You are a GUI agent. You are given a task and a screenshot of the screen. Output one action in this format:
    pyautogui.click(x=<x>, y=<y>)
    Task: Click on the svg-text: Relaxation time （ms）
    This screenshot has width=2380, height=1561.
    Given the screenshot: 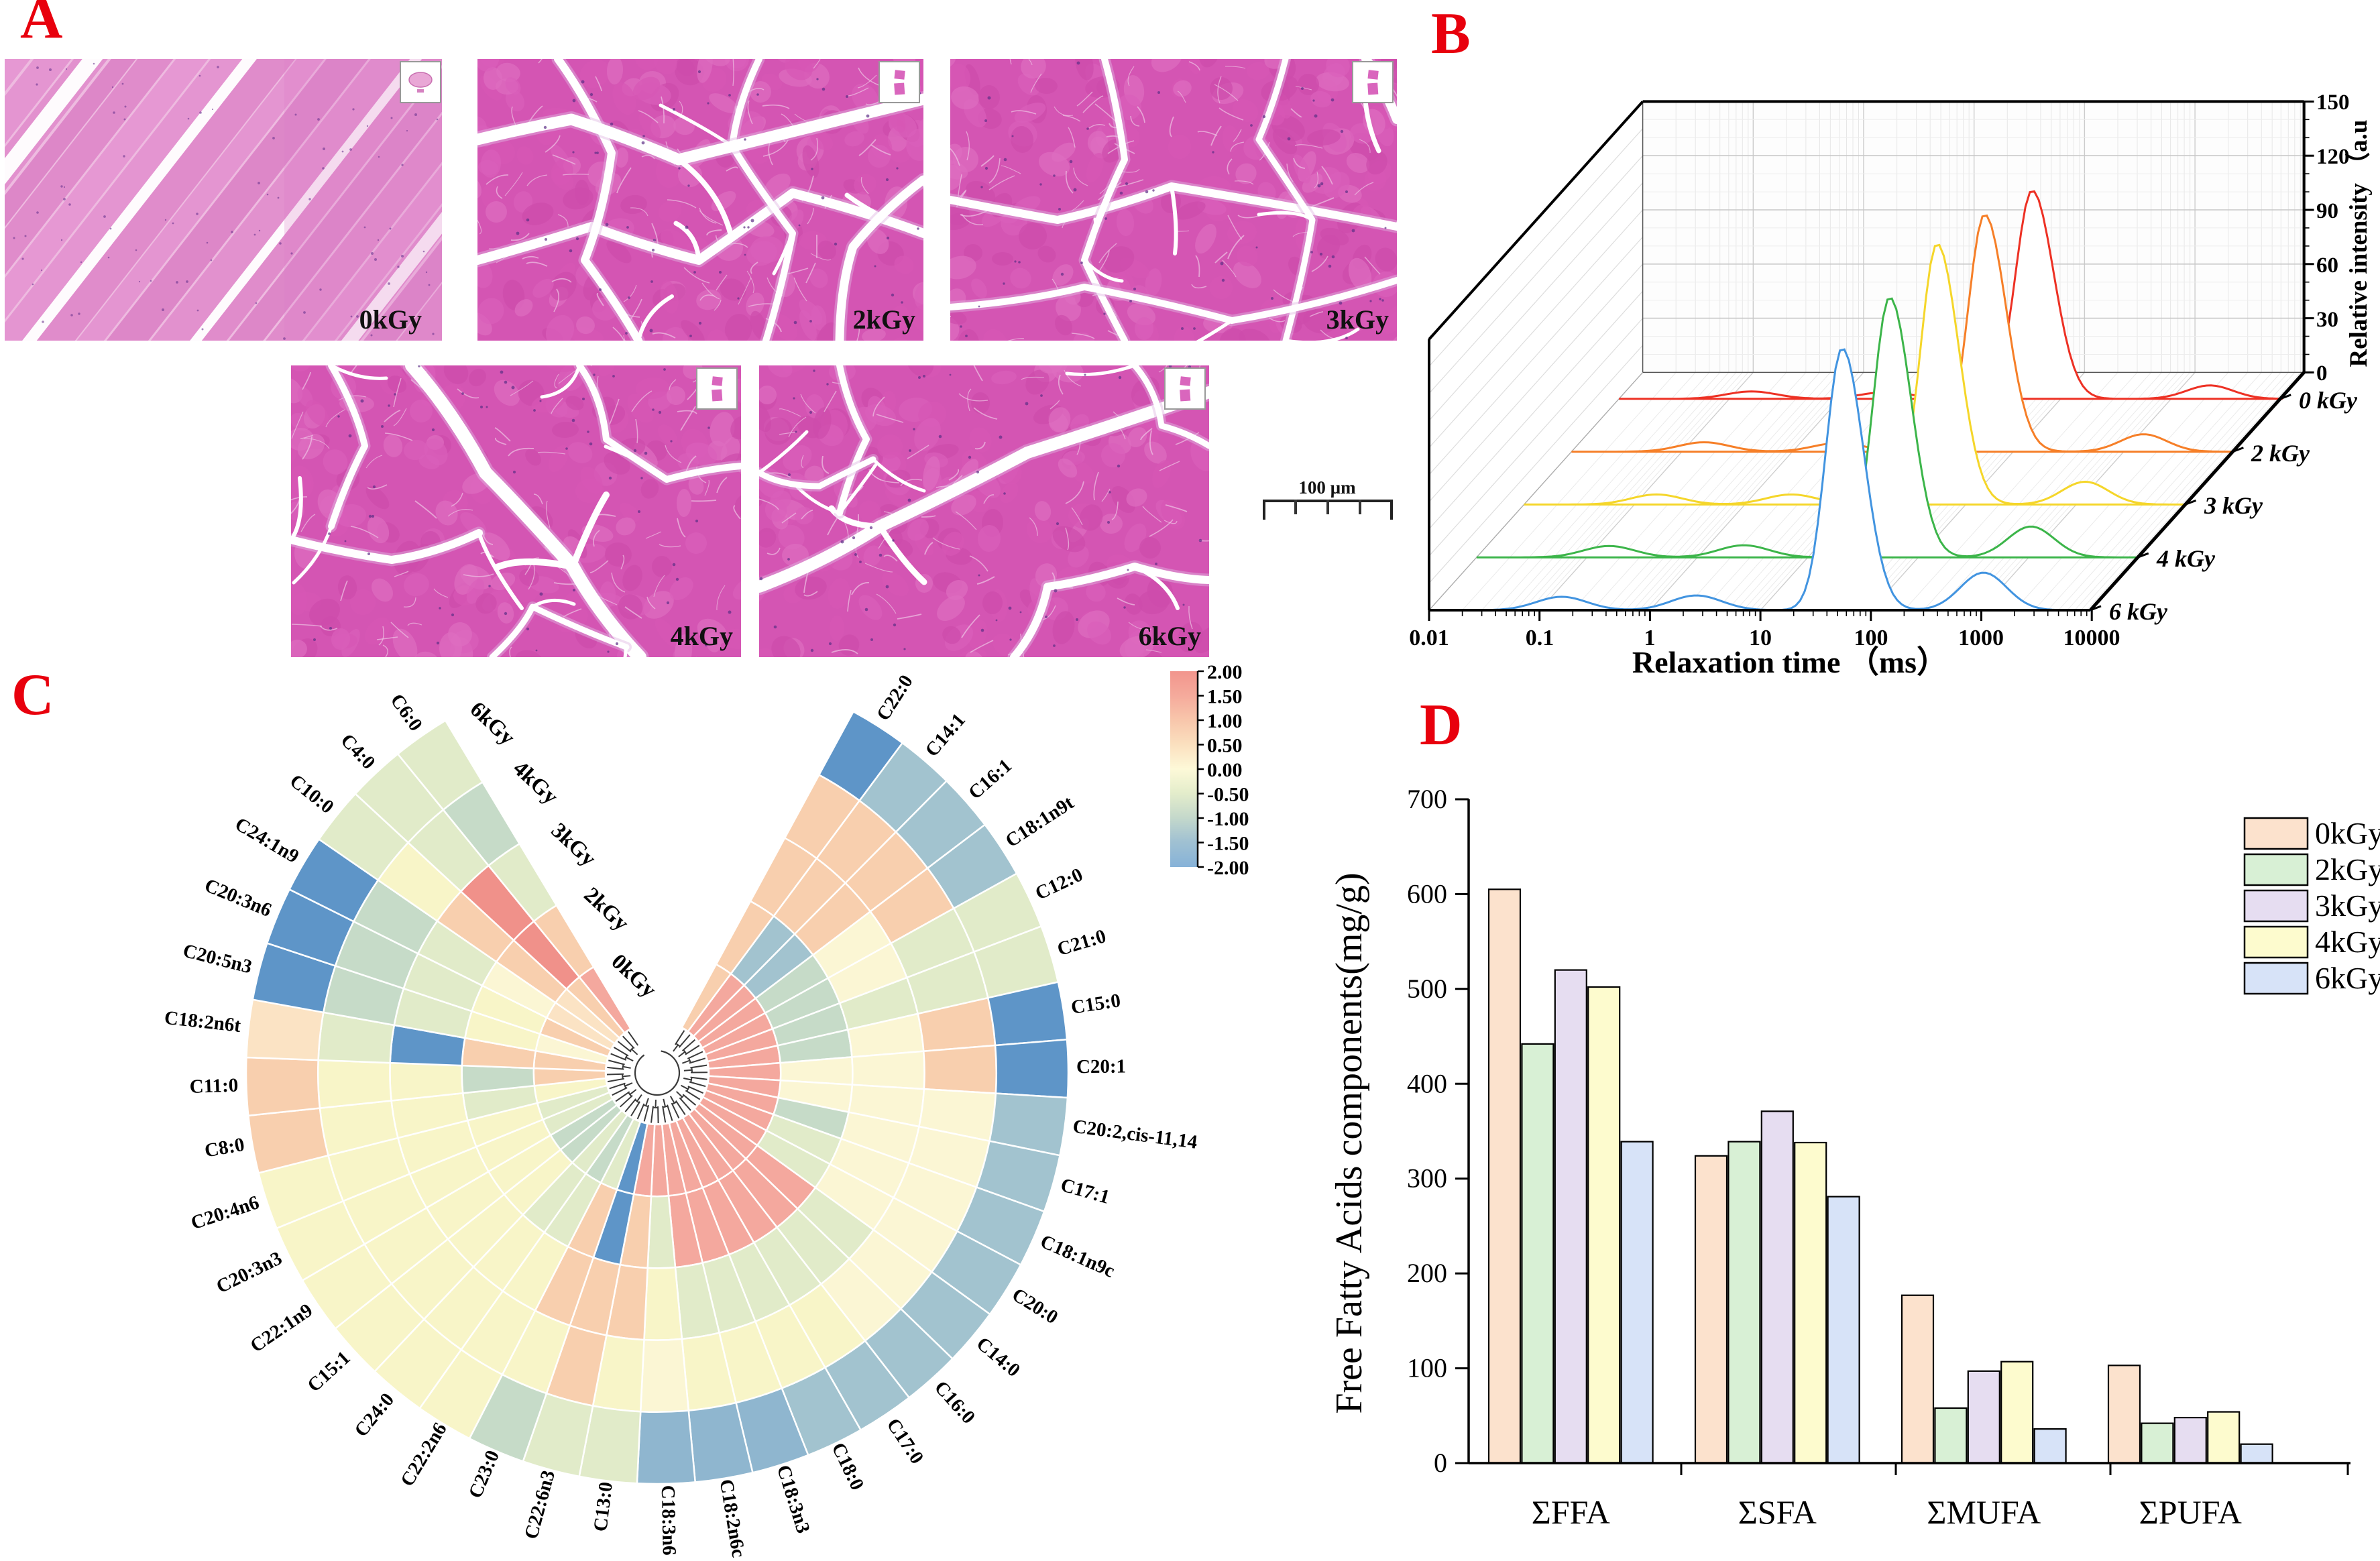 What is the action you would take?
    pyautogui.click(x=1789, y=662)
    